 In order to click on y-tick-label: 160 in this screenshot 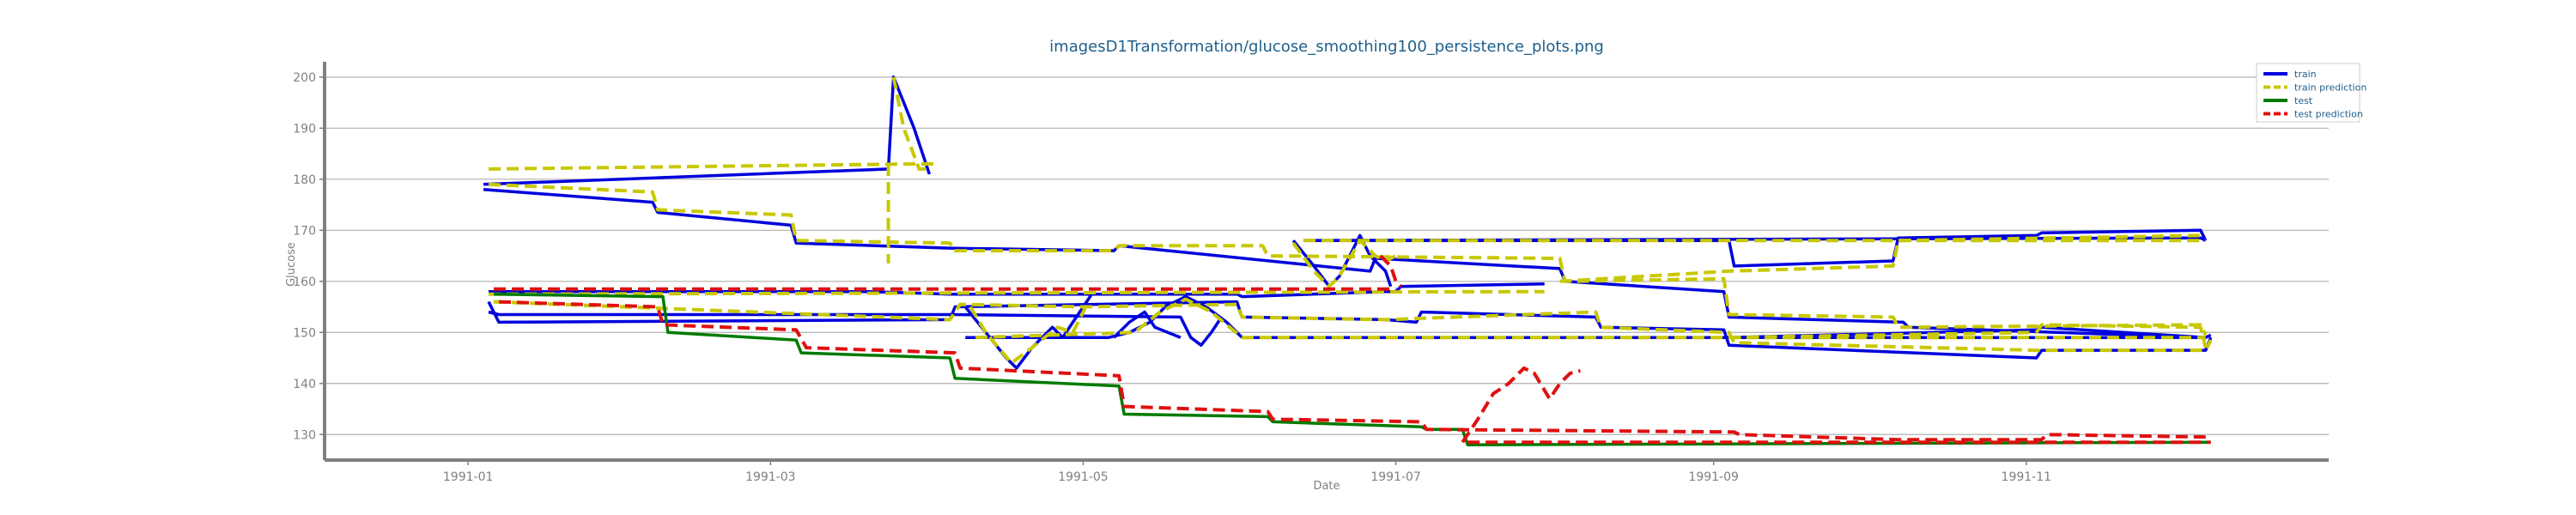, I will do `click(304, 282)`.